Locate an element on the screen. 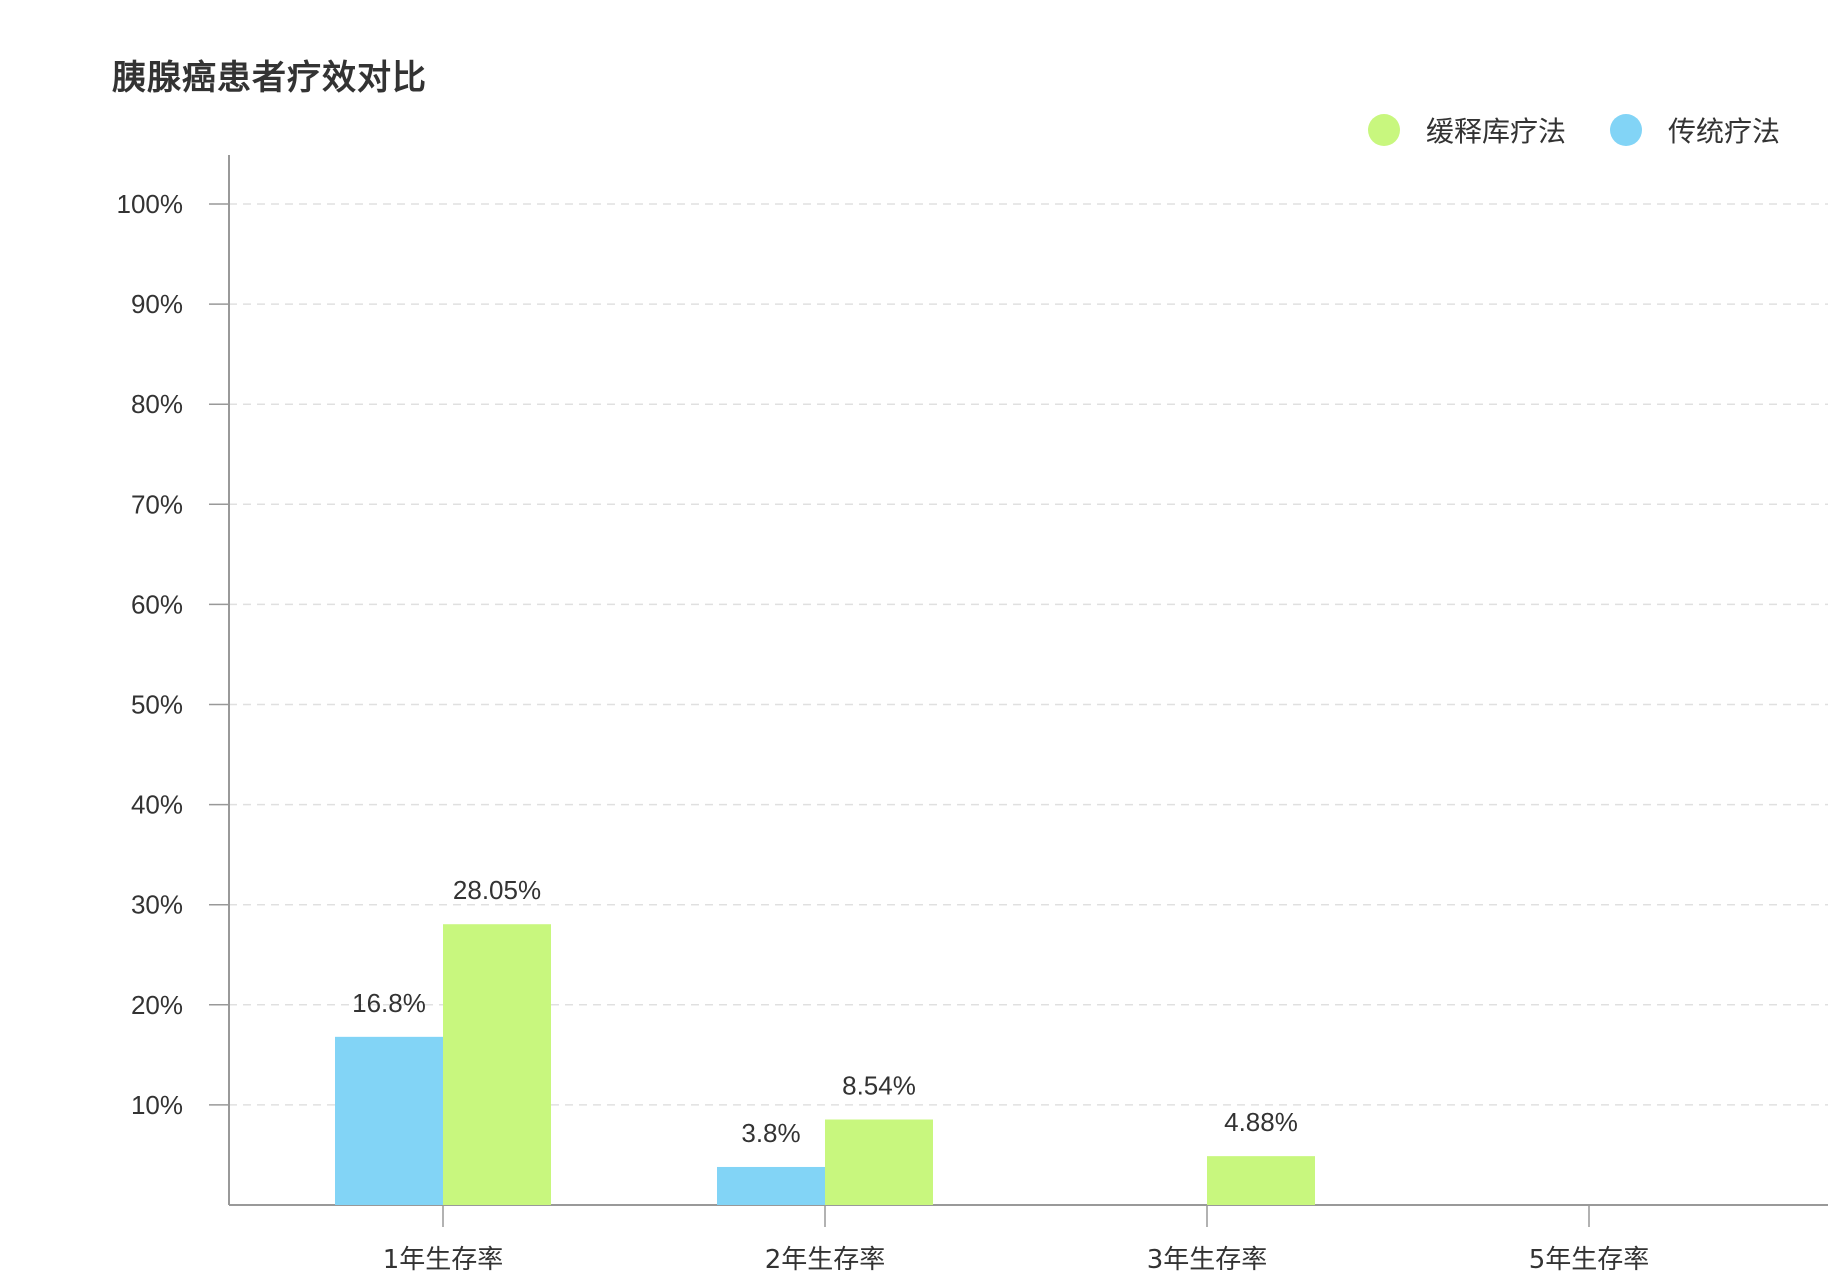  y-tick-label: 70% is located at coordinates (157, 504).